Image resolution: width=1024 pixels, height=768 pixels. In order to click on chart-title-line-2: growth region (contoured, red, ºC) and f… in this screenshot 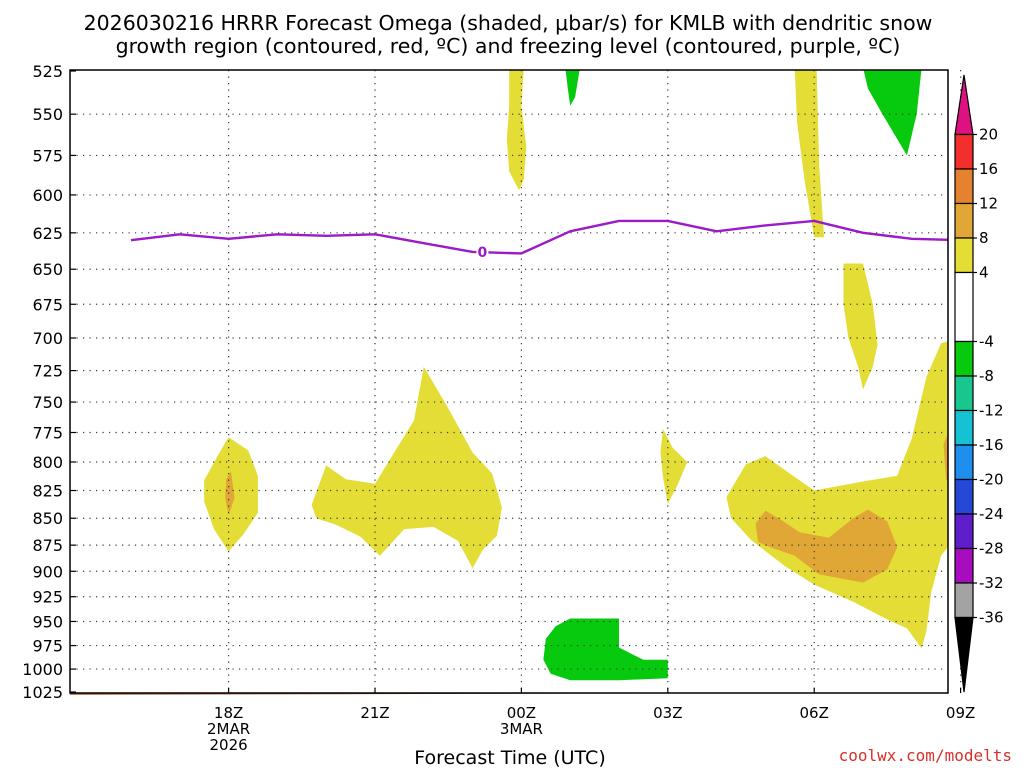, I will do `click(508, 46)`.